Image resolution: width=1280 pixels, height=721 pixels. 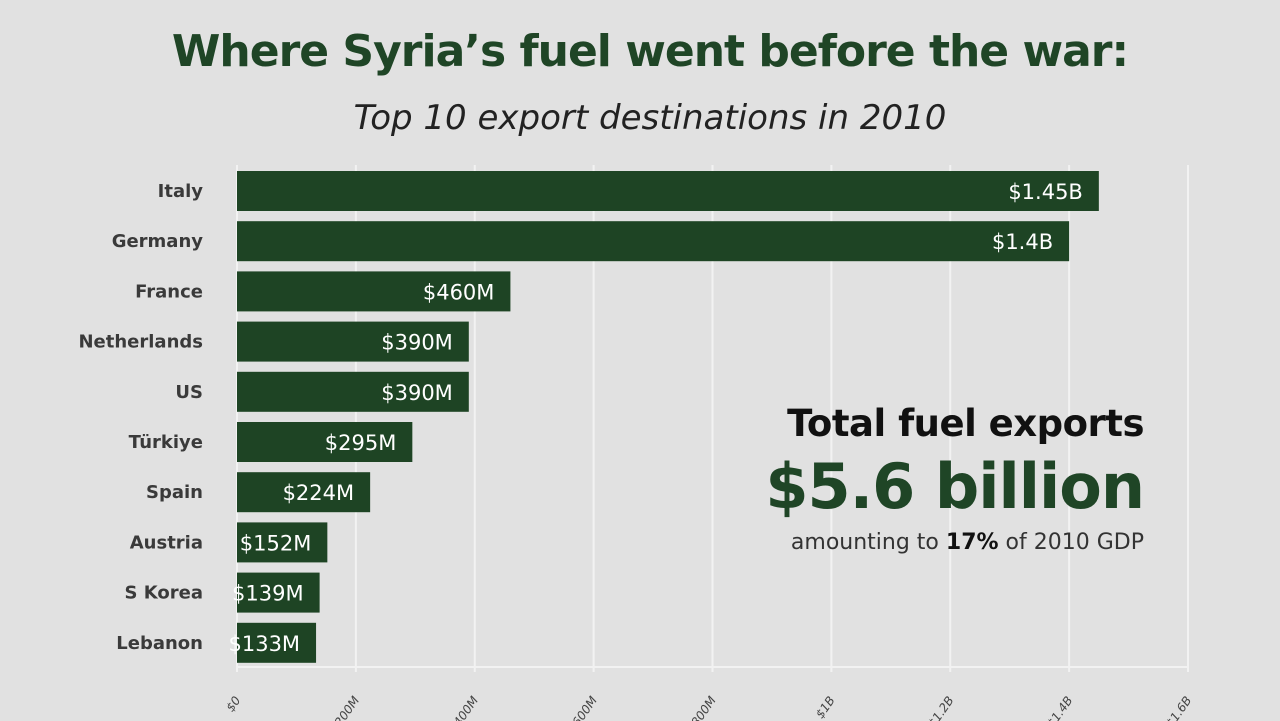 What do you see at coordinates (140, 342) in the screenshot?
I see `category-label: Netherlands` at bounding box center [140, 342].